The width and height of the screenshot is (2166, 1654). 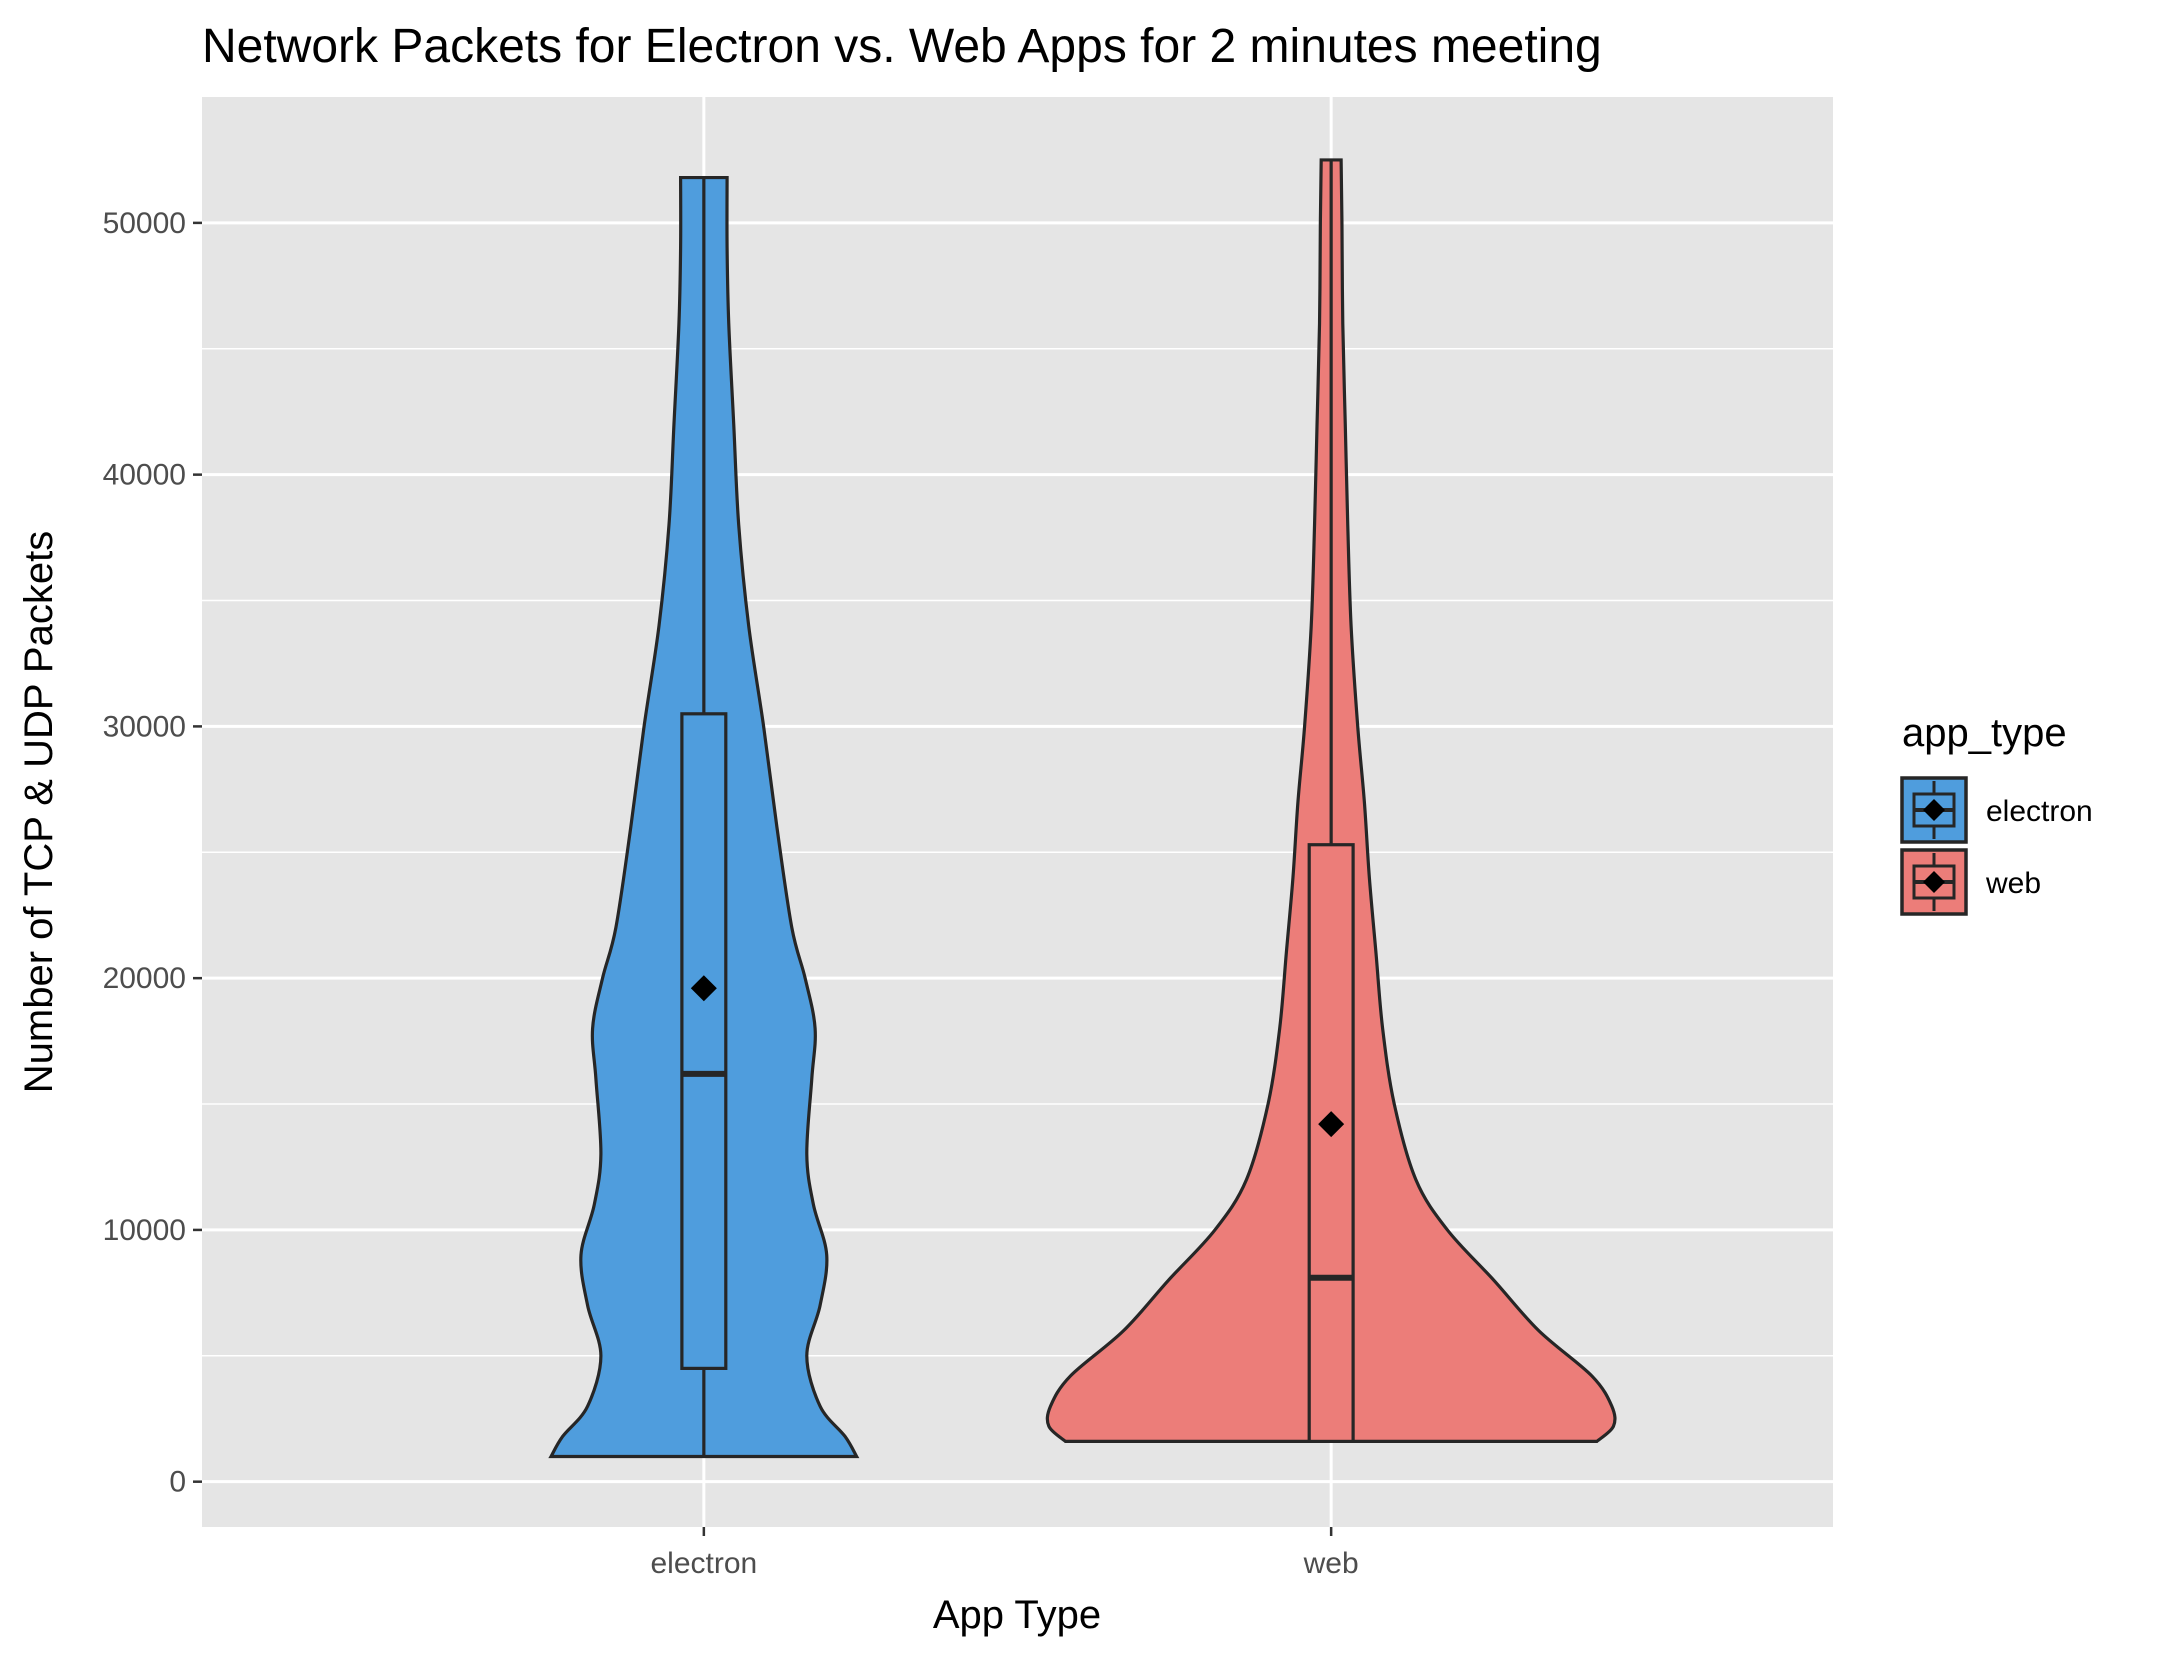 What do you see at coordinates (144, 475) in the screenshot?
I see `y-tick-label: 40000` at bounding box center [144, 475].